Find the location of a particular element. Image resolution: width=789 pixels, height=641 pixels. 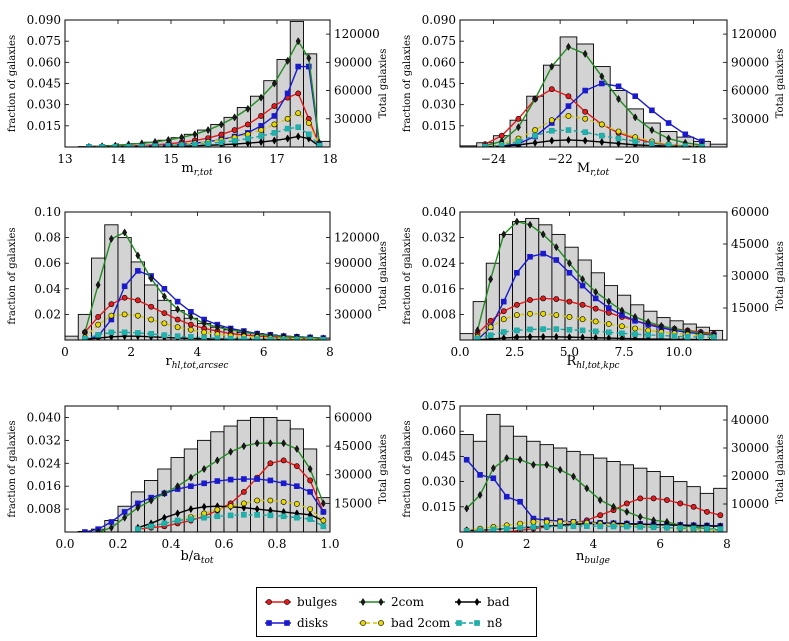

y2-tick-label: 20000 is located at coordinates (750, 476).